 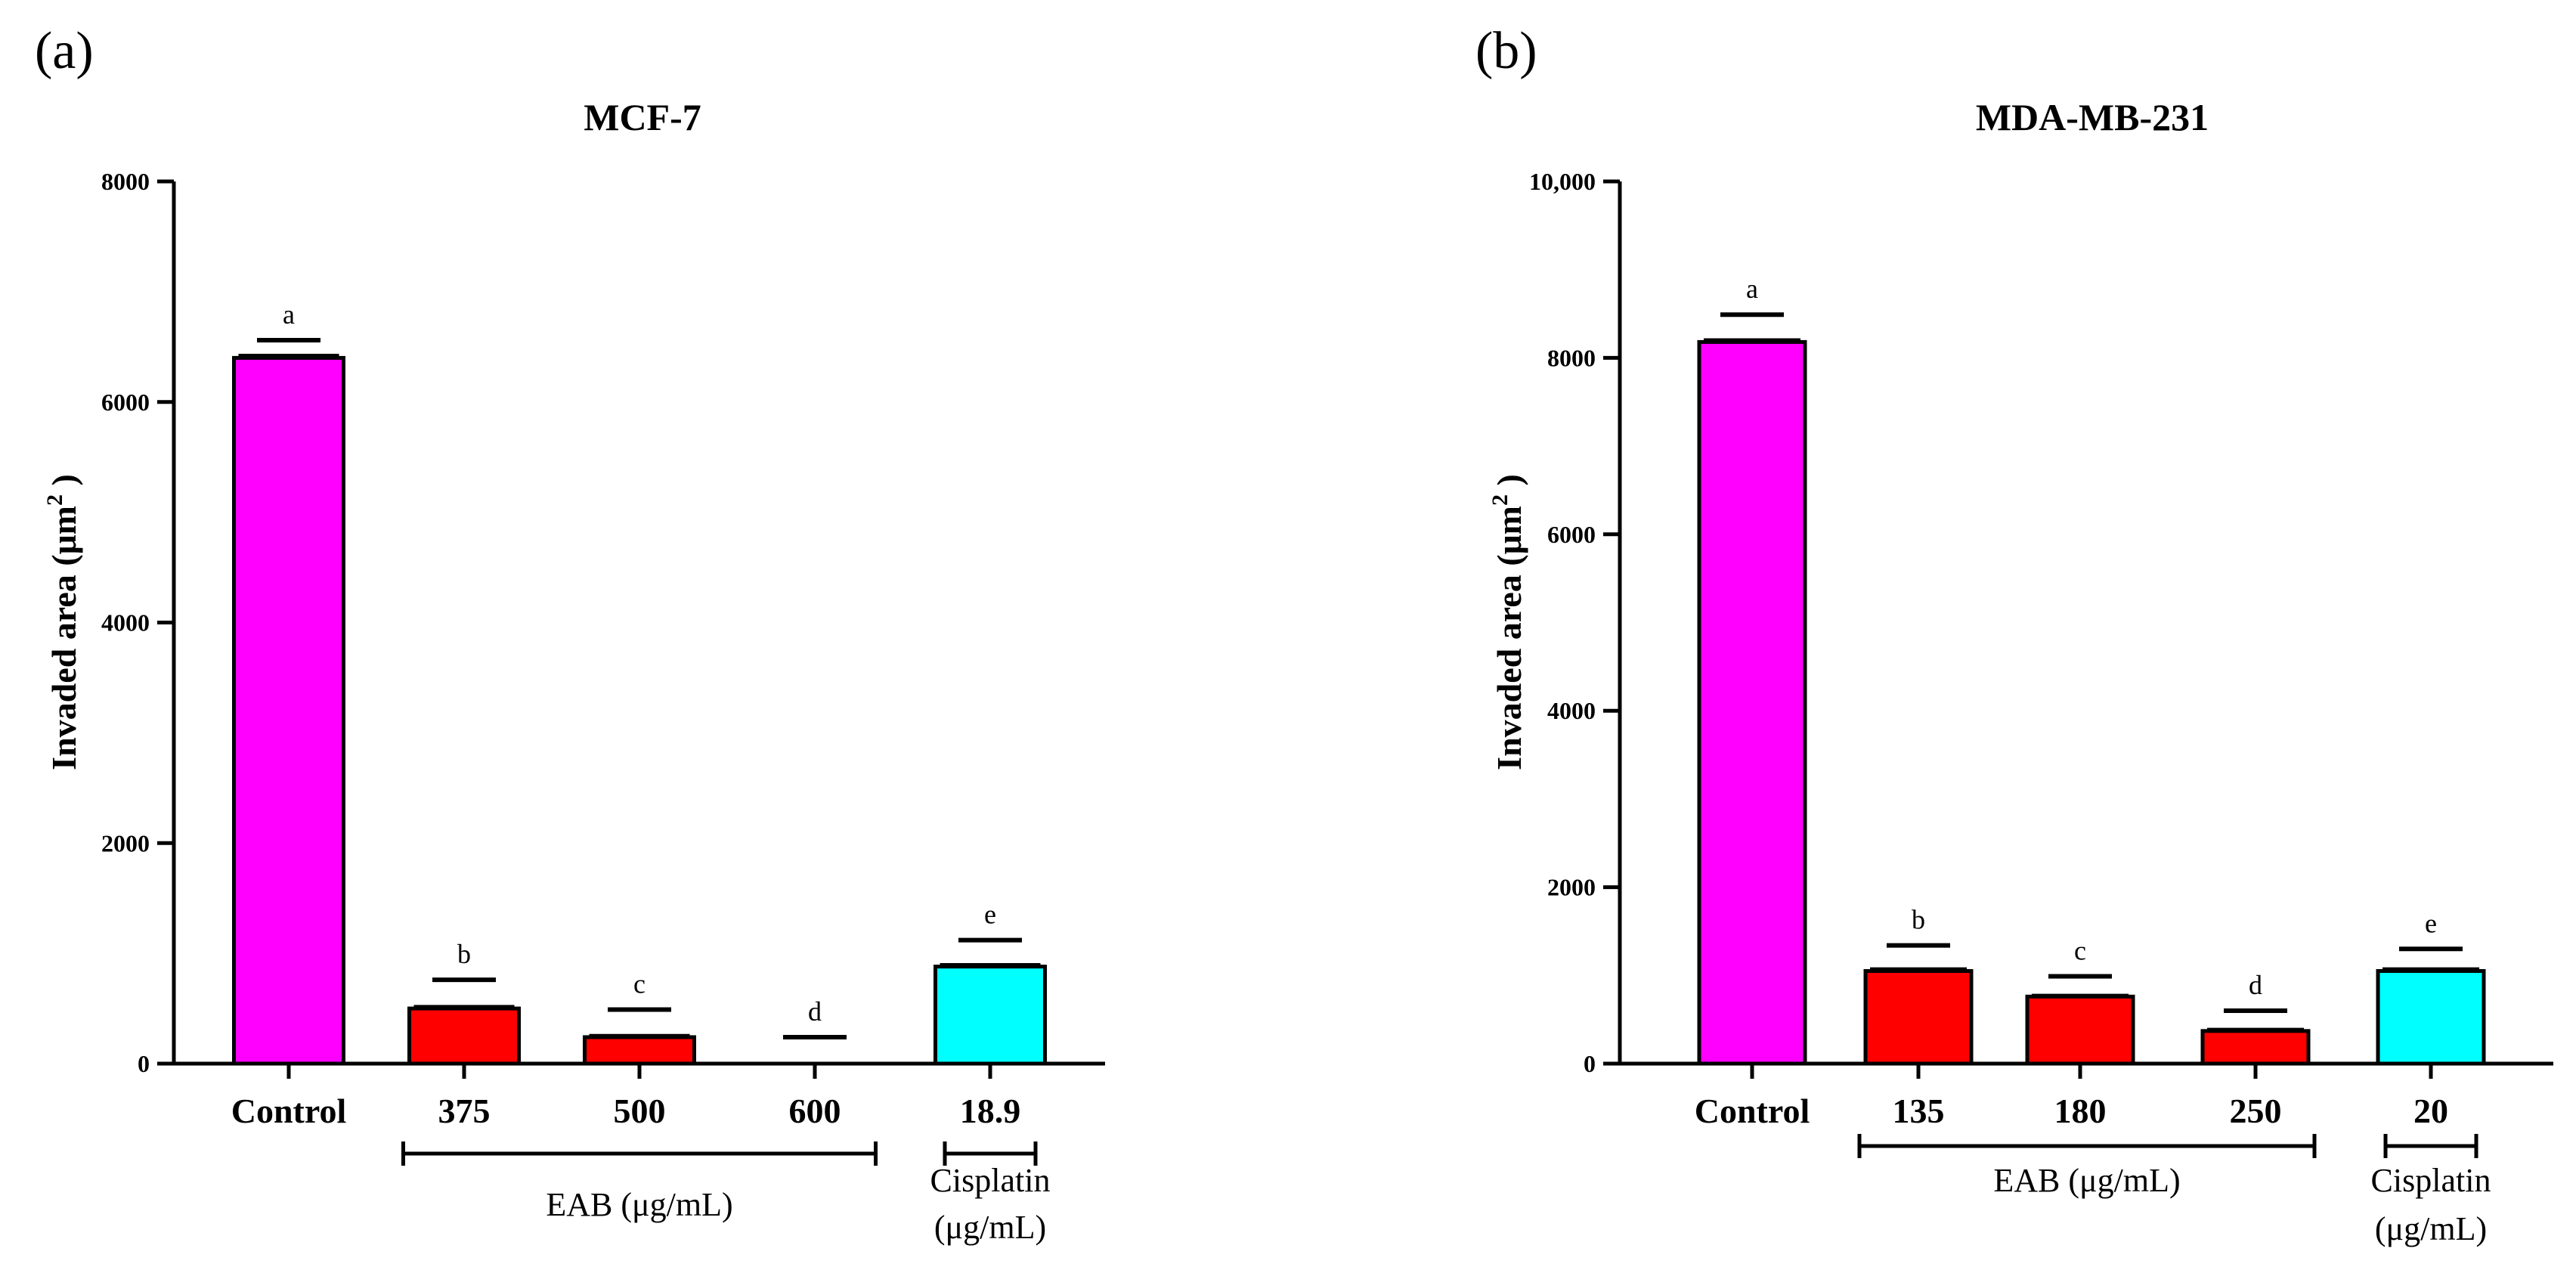 I want to click on category-label: 250, so click(x=2256, y=1111).